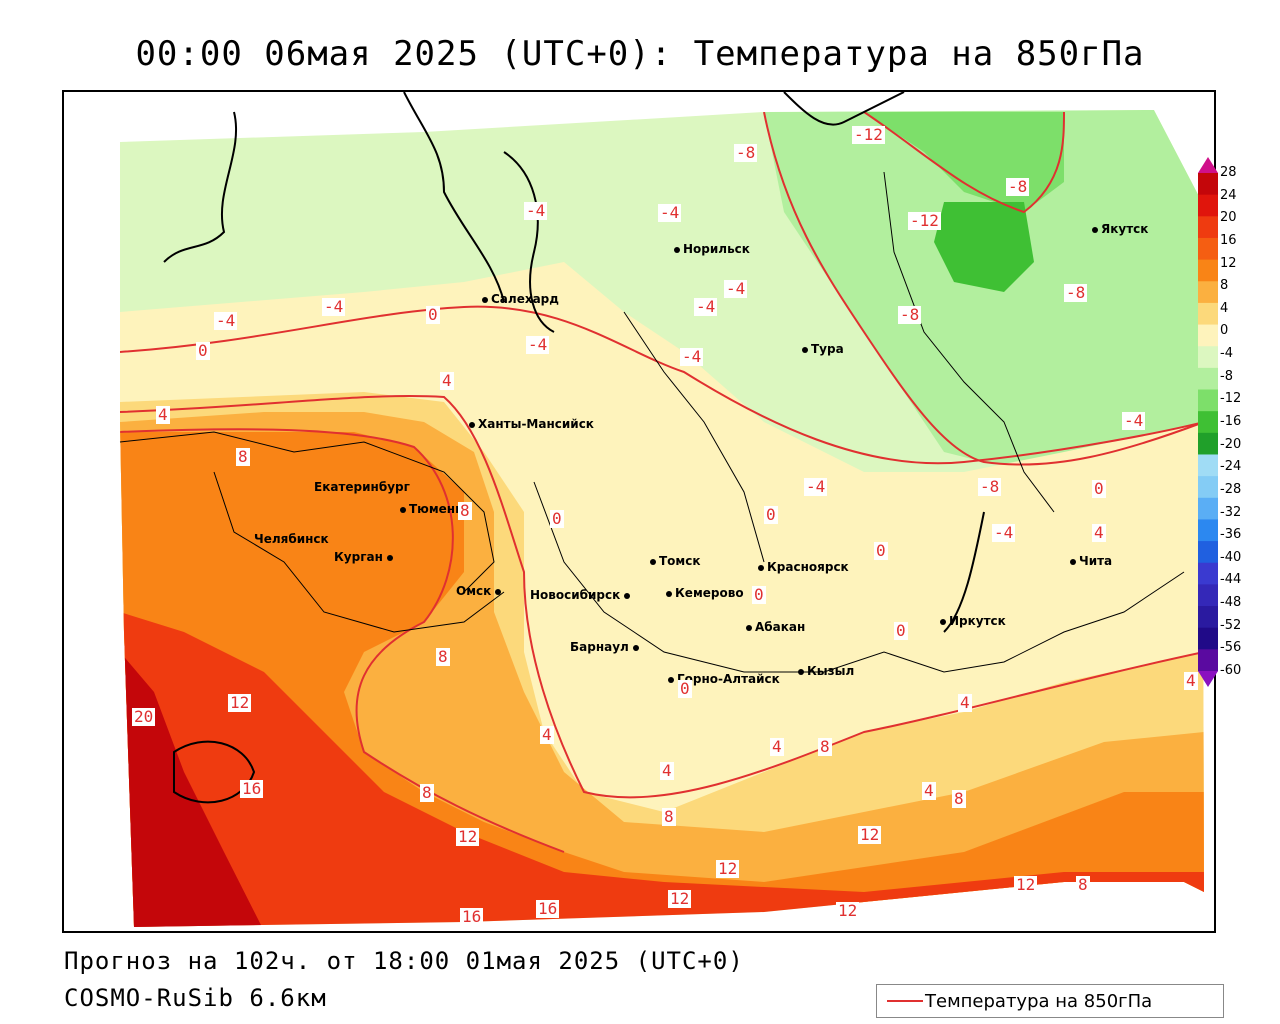  Describe the element at coordinates (1231, 399) in the screenshot. I see `colorbar-tick-label: -12` at that location.